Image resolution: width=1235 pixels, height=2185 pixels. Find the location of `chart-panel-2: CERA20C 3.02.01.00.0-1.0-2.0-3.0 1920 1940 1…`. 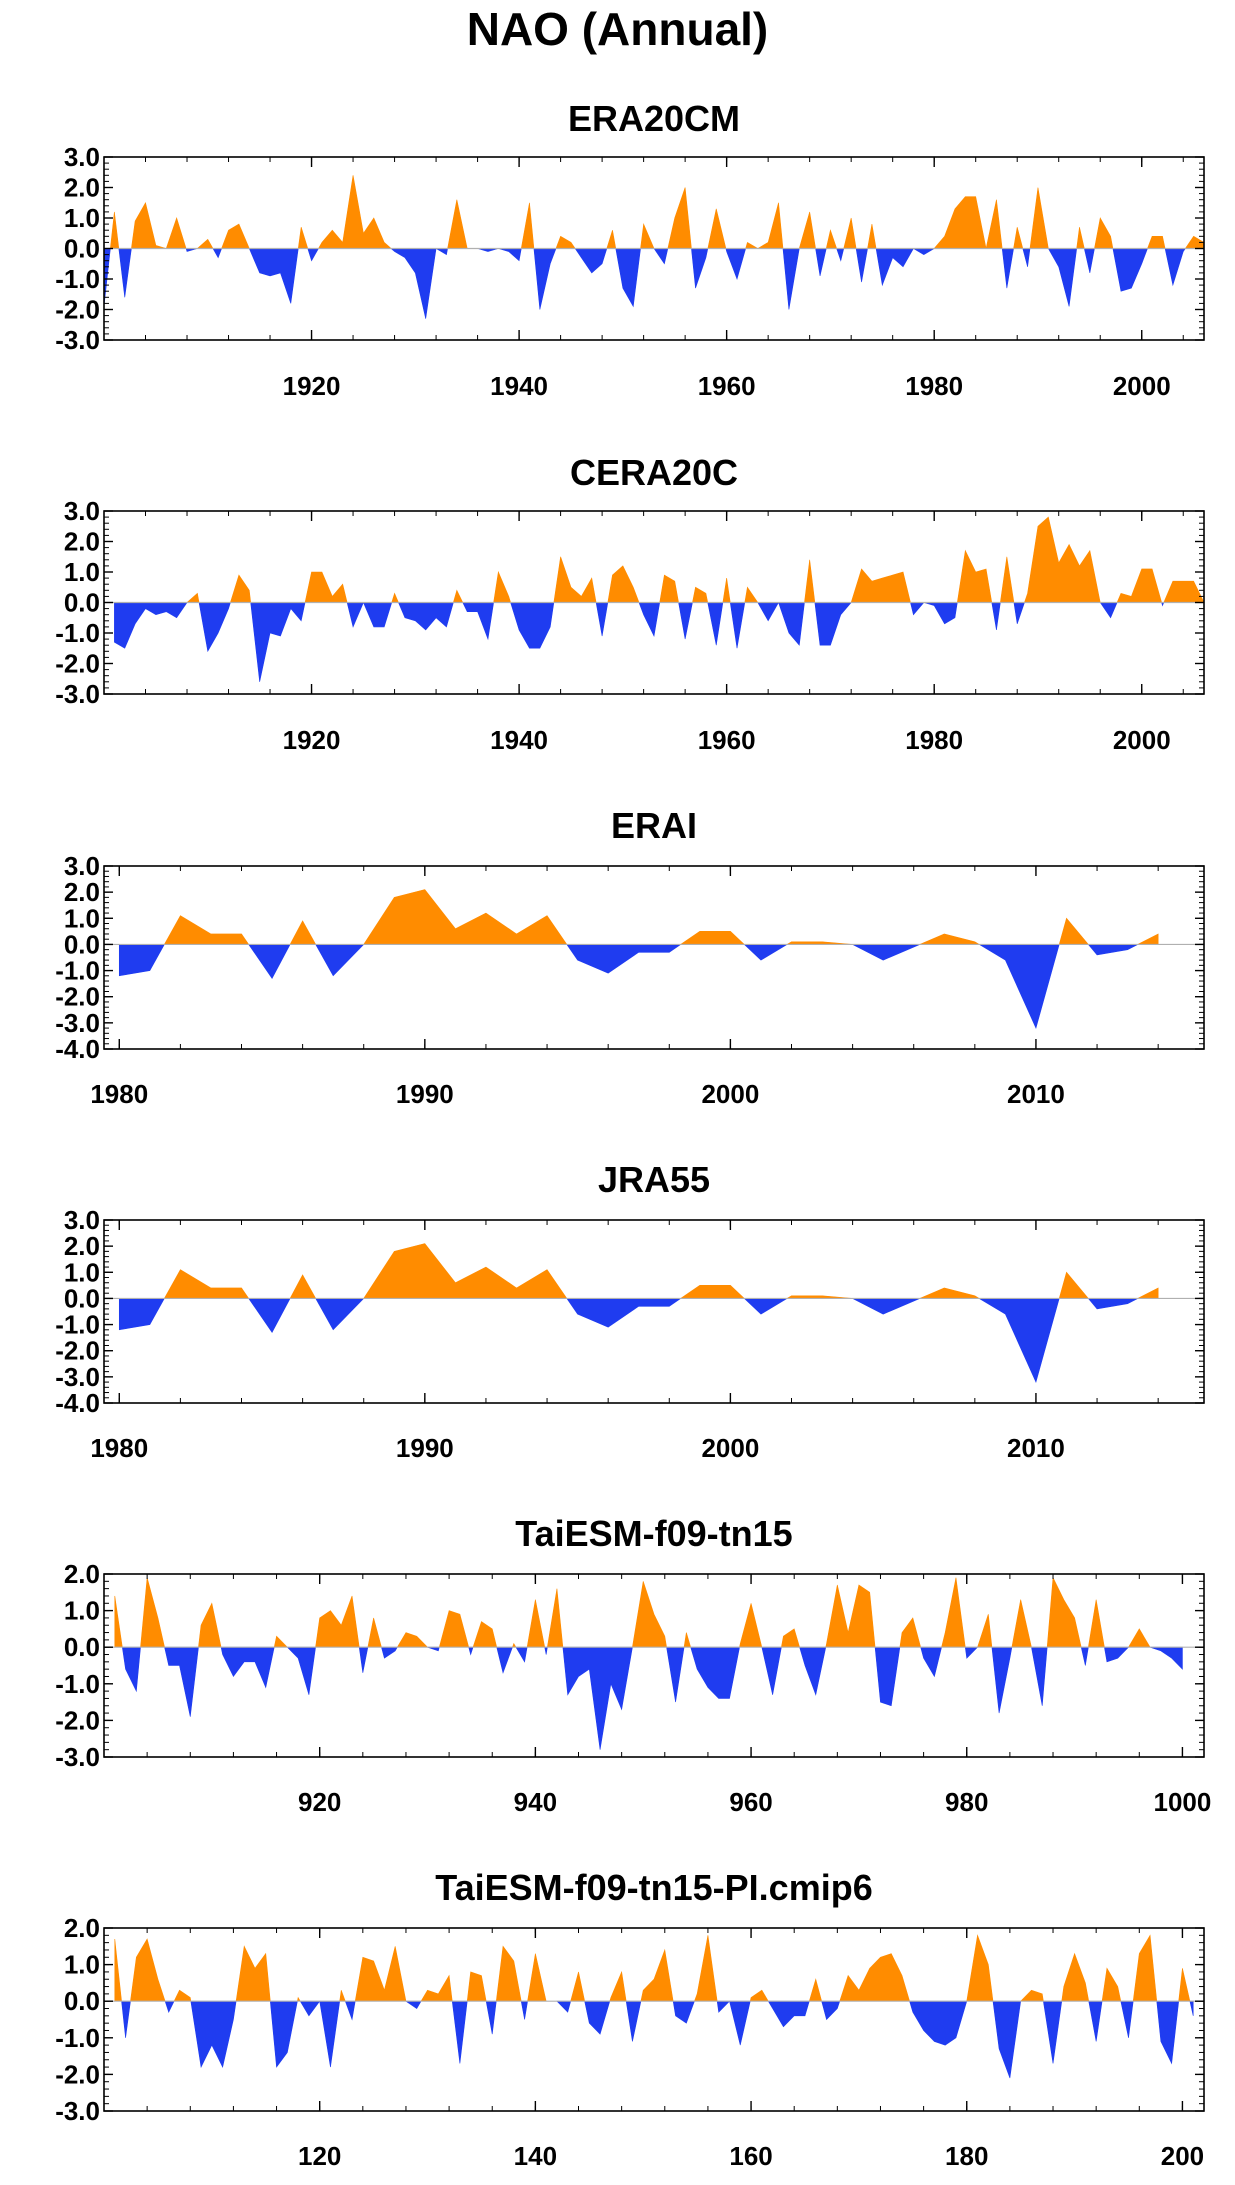

chart-panel-2: CERA20C 3.02.01.00.0-1.0-2.0-3.0 1920 1940 1… is located at coordinates (630, 603).